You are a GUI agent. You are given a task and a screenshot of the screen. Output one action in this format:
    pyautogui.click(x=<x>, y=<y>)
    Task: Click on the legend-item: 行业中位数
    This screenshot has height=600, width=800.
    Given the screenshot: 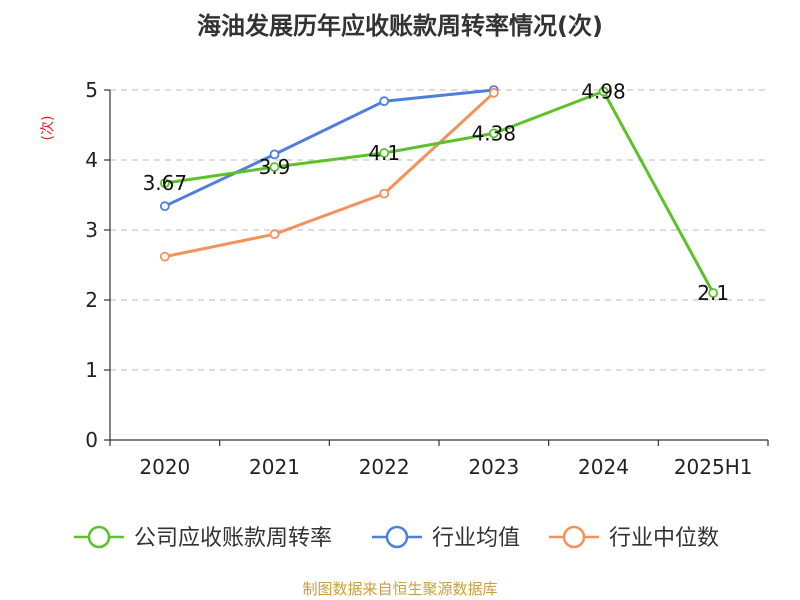 What is the action you would take?
    pyautogui.click(x=634, y=538)
    